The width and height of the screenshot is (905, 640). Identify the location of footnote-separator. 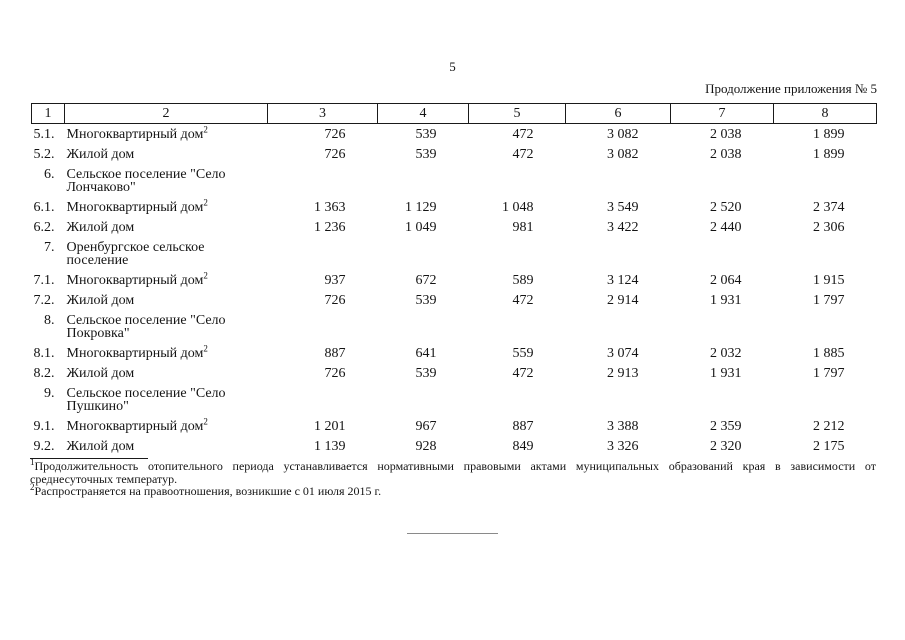
(89, 458).